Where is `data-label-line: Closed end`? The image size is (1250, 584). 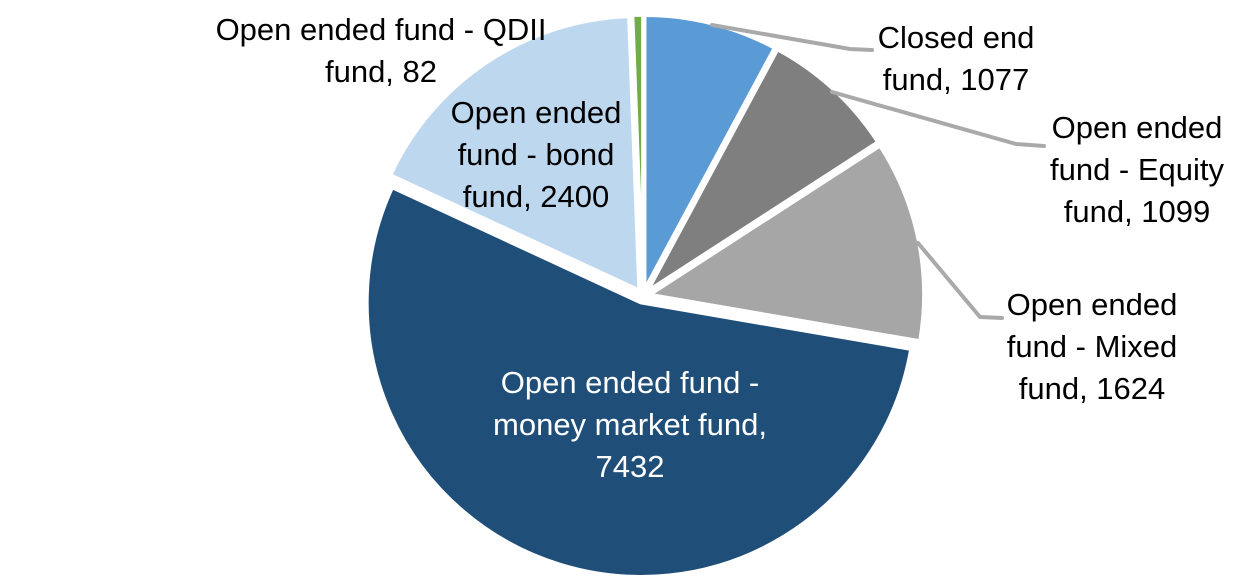 data-label-line: Closed end is located at coordinates (956, 37).